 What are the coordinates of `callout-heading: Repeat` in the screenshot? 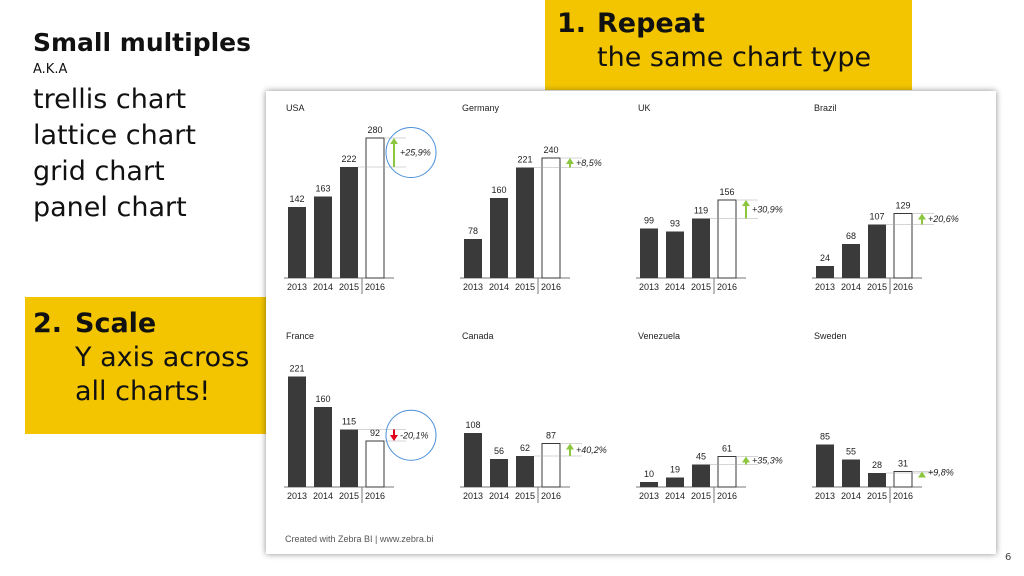 It's located at (651, 23).